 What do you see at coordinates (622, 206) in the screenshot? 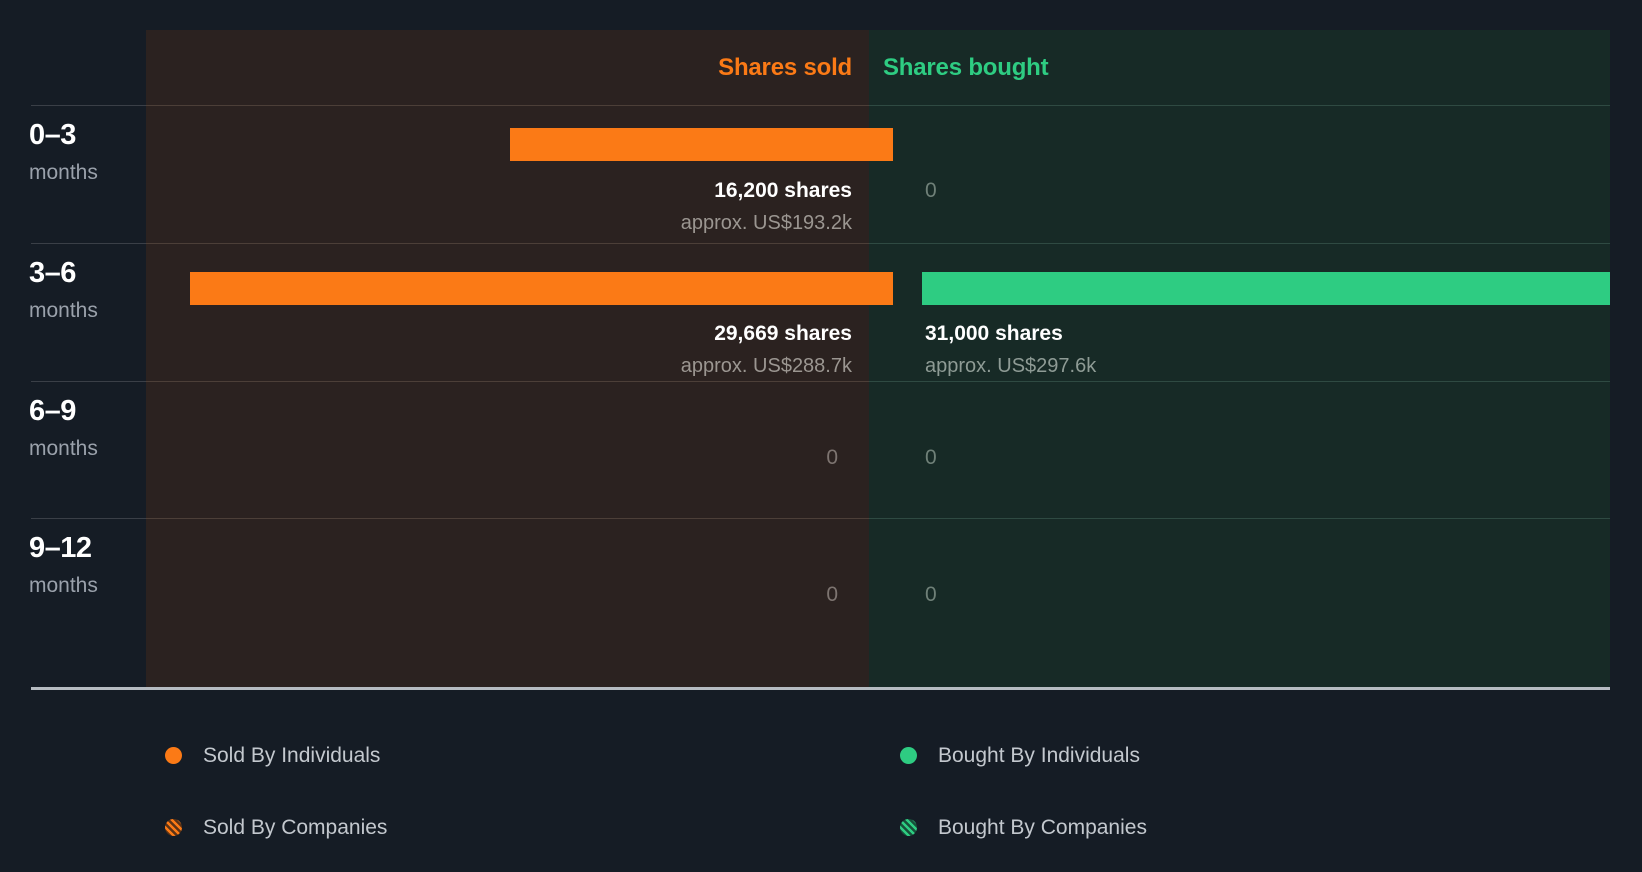
I see `value-sold-0-3-months: 16,200 shares approx. US$193.2k` at bounding box center [622, 206].